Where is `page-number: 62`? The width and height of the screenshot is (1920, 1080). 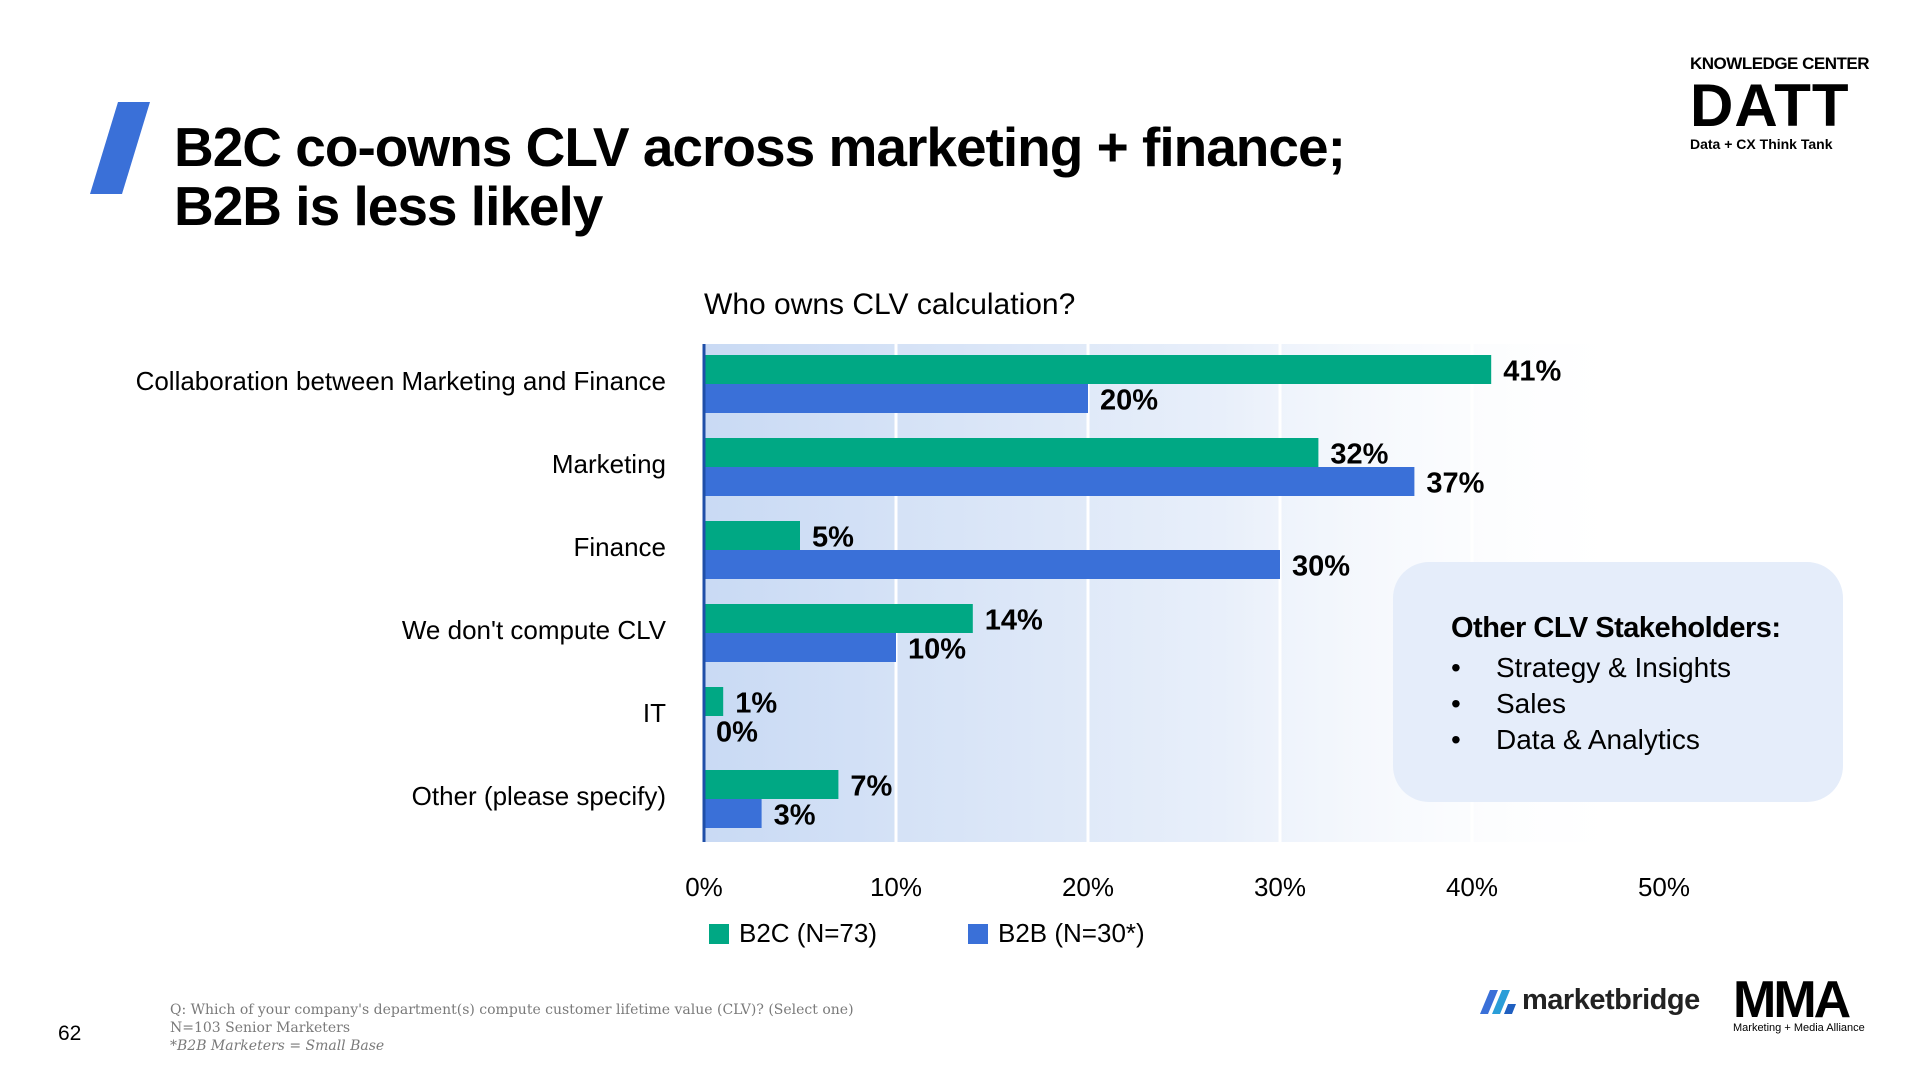
page-number: 62 is located at coordinates (70, 1033).